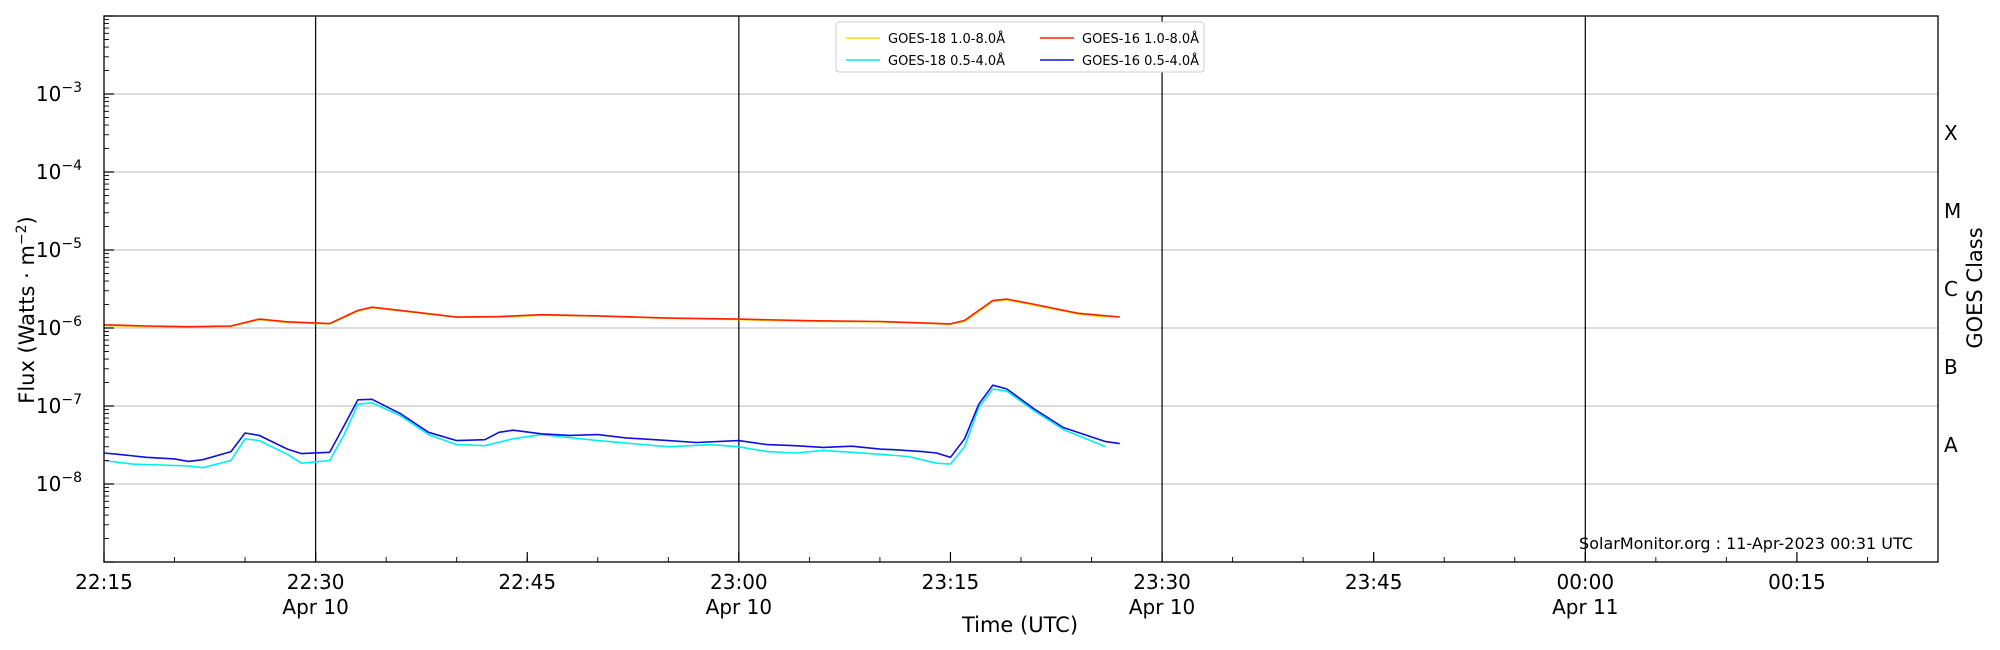 This screenshot has height=650, width=2000. I want to click on y-axis-label-exponent: −2, so click(22, 234).